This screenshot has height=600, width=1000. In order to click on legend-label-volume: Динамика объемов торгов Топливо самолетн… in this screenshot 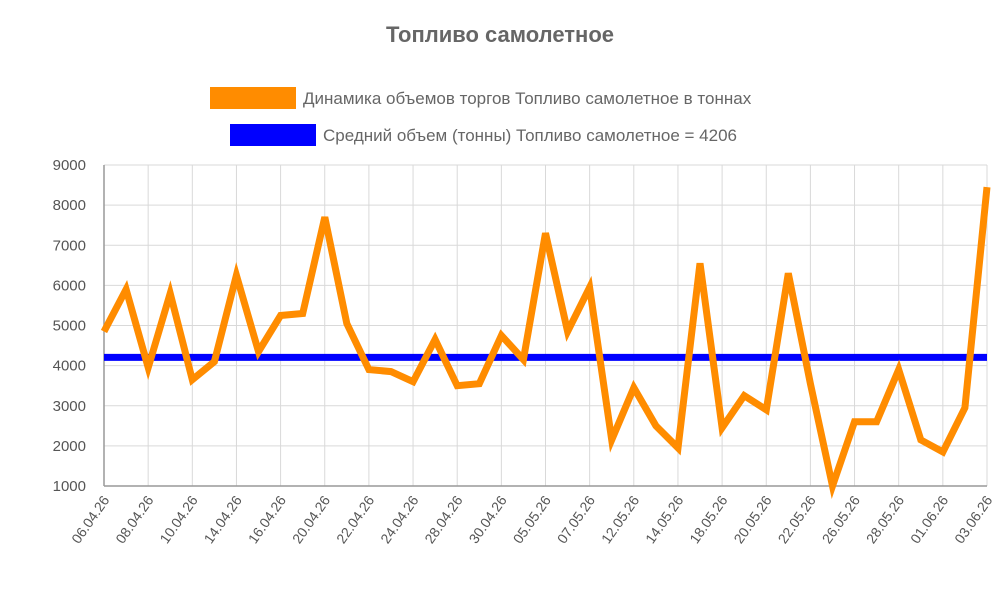, I will do `click(527, 98)`.